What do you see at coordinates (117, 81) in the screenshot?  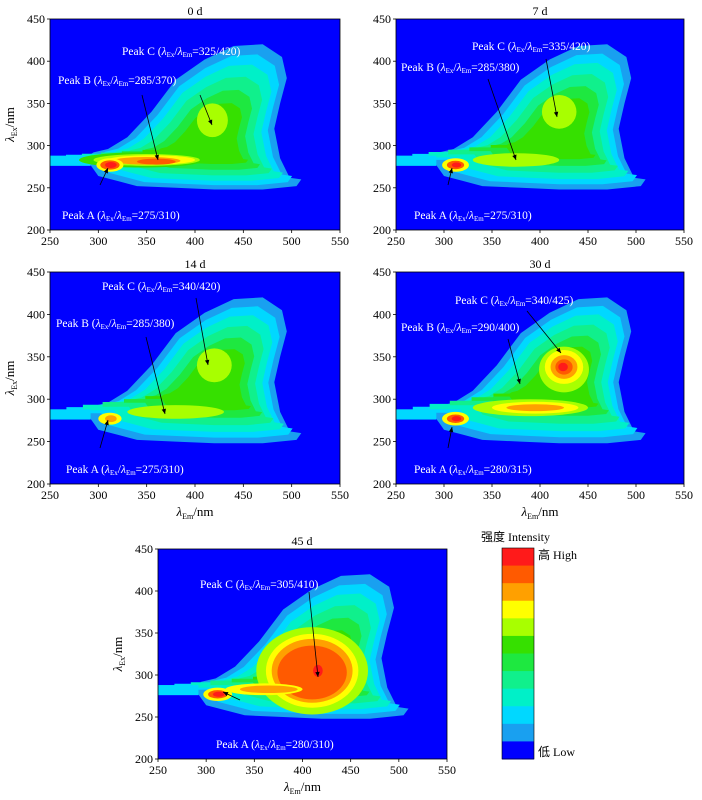 I see `peak-label: Peak B (λEx/λEm=285/370)` at bounding box center [117, 81].